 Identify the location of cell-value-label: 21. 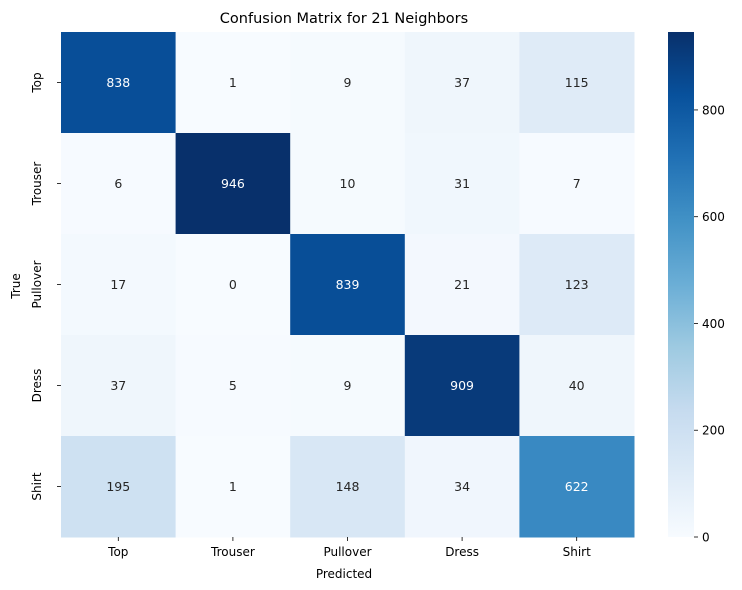
(462, 284).